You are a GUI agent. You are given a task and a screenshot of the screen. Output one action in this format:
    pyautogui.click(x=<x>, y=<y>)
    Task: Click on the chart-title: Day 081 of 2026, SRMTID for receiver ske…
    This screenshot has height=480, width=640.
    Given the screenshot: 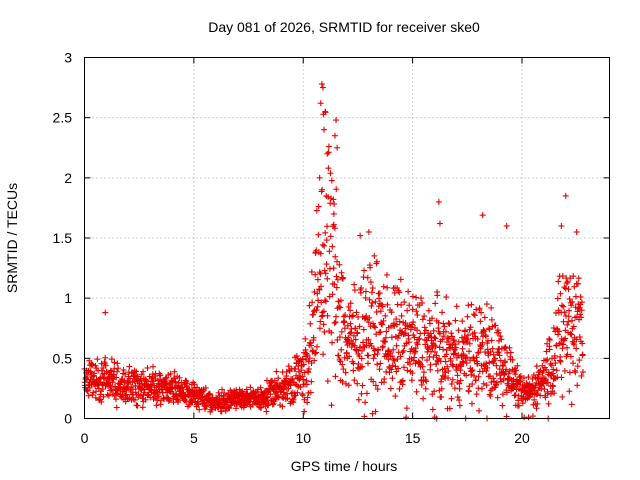 What is the action you would take?
    pyautogui.click(x=344, y=27)
    